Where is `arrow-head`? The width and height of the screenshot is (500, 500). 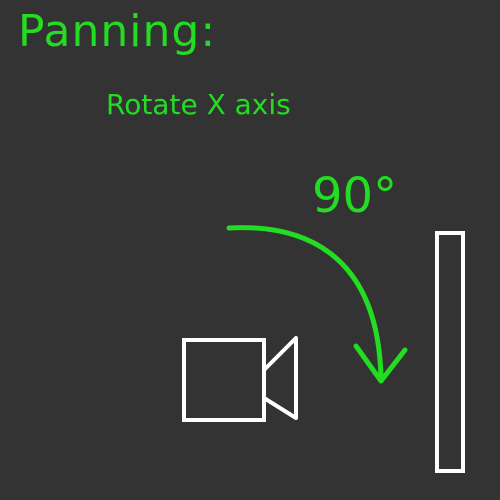
arrow-head is located at coordinates (380, 363).